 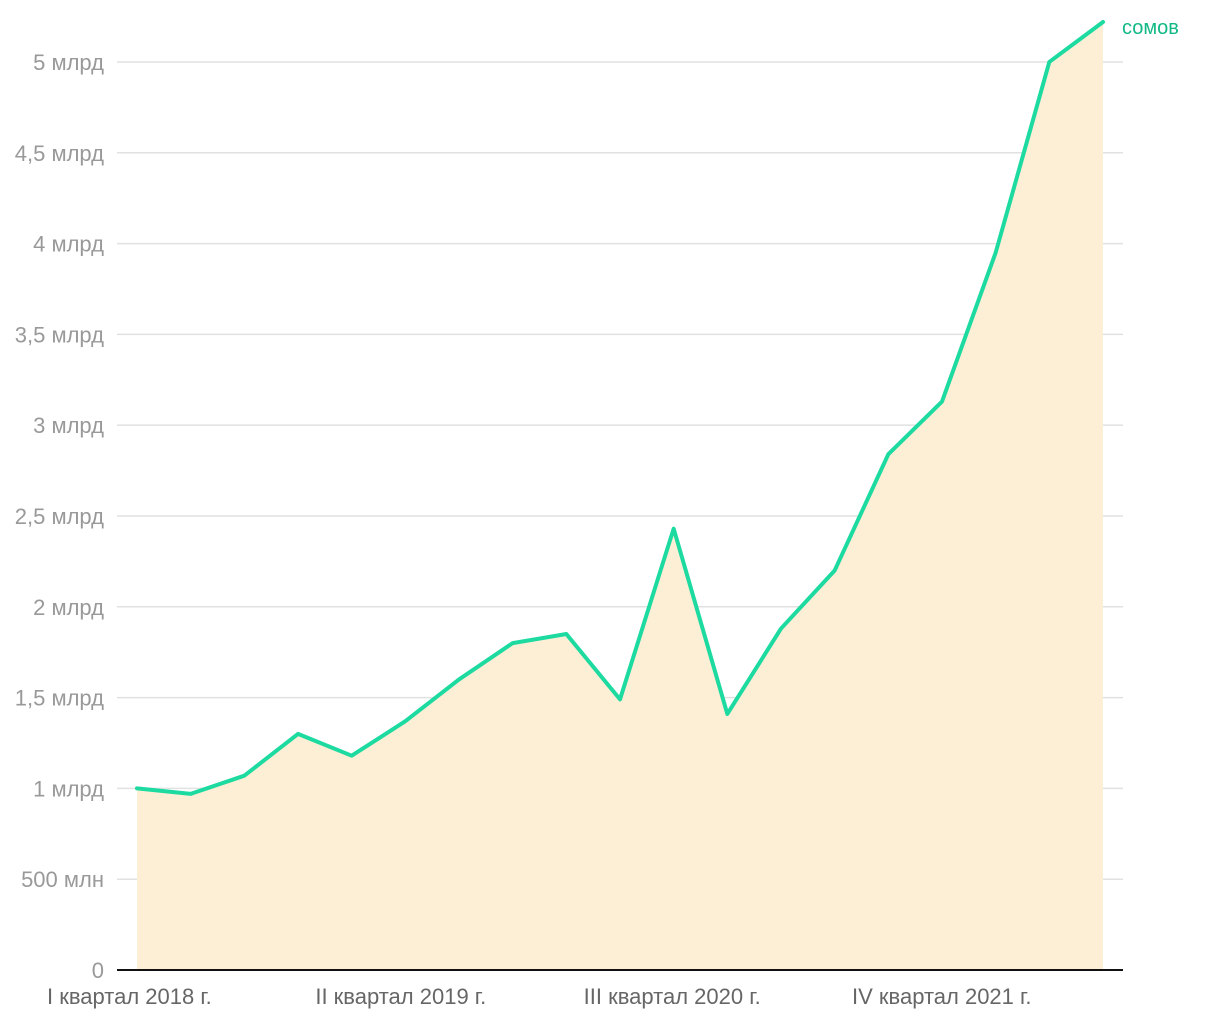 I want to click on y-tick-label: 2,5 млрд, so click(x=59, y=516).